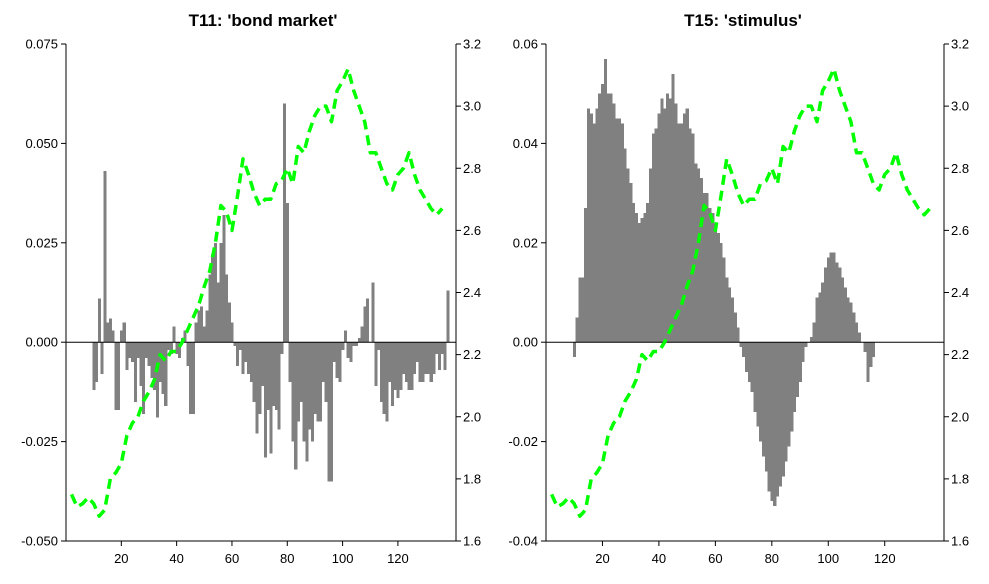 The image size is (989, 584). Describe the element at coordinates (743, 20) in the screenshot. I see `chart-title: T15: 'stimulus'` at that location.